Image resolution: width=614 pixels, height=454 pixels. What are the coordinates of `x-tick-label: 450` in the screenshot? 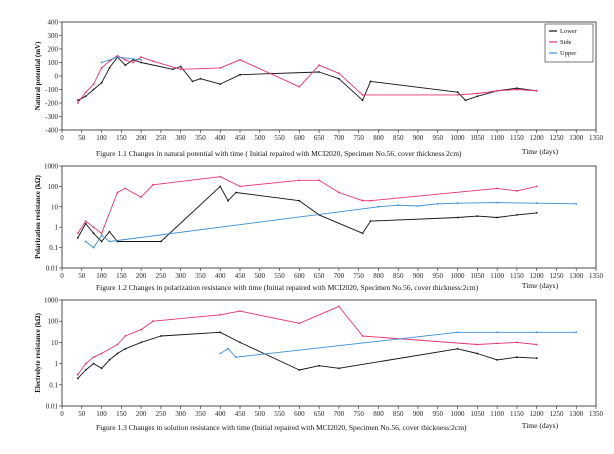 It's located at (240, 138).